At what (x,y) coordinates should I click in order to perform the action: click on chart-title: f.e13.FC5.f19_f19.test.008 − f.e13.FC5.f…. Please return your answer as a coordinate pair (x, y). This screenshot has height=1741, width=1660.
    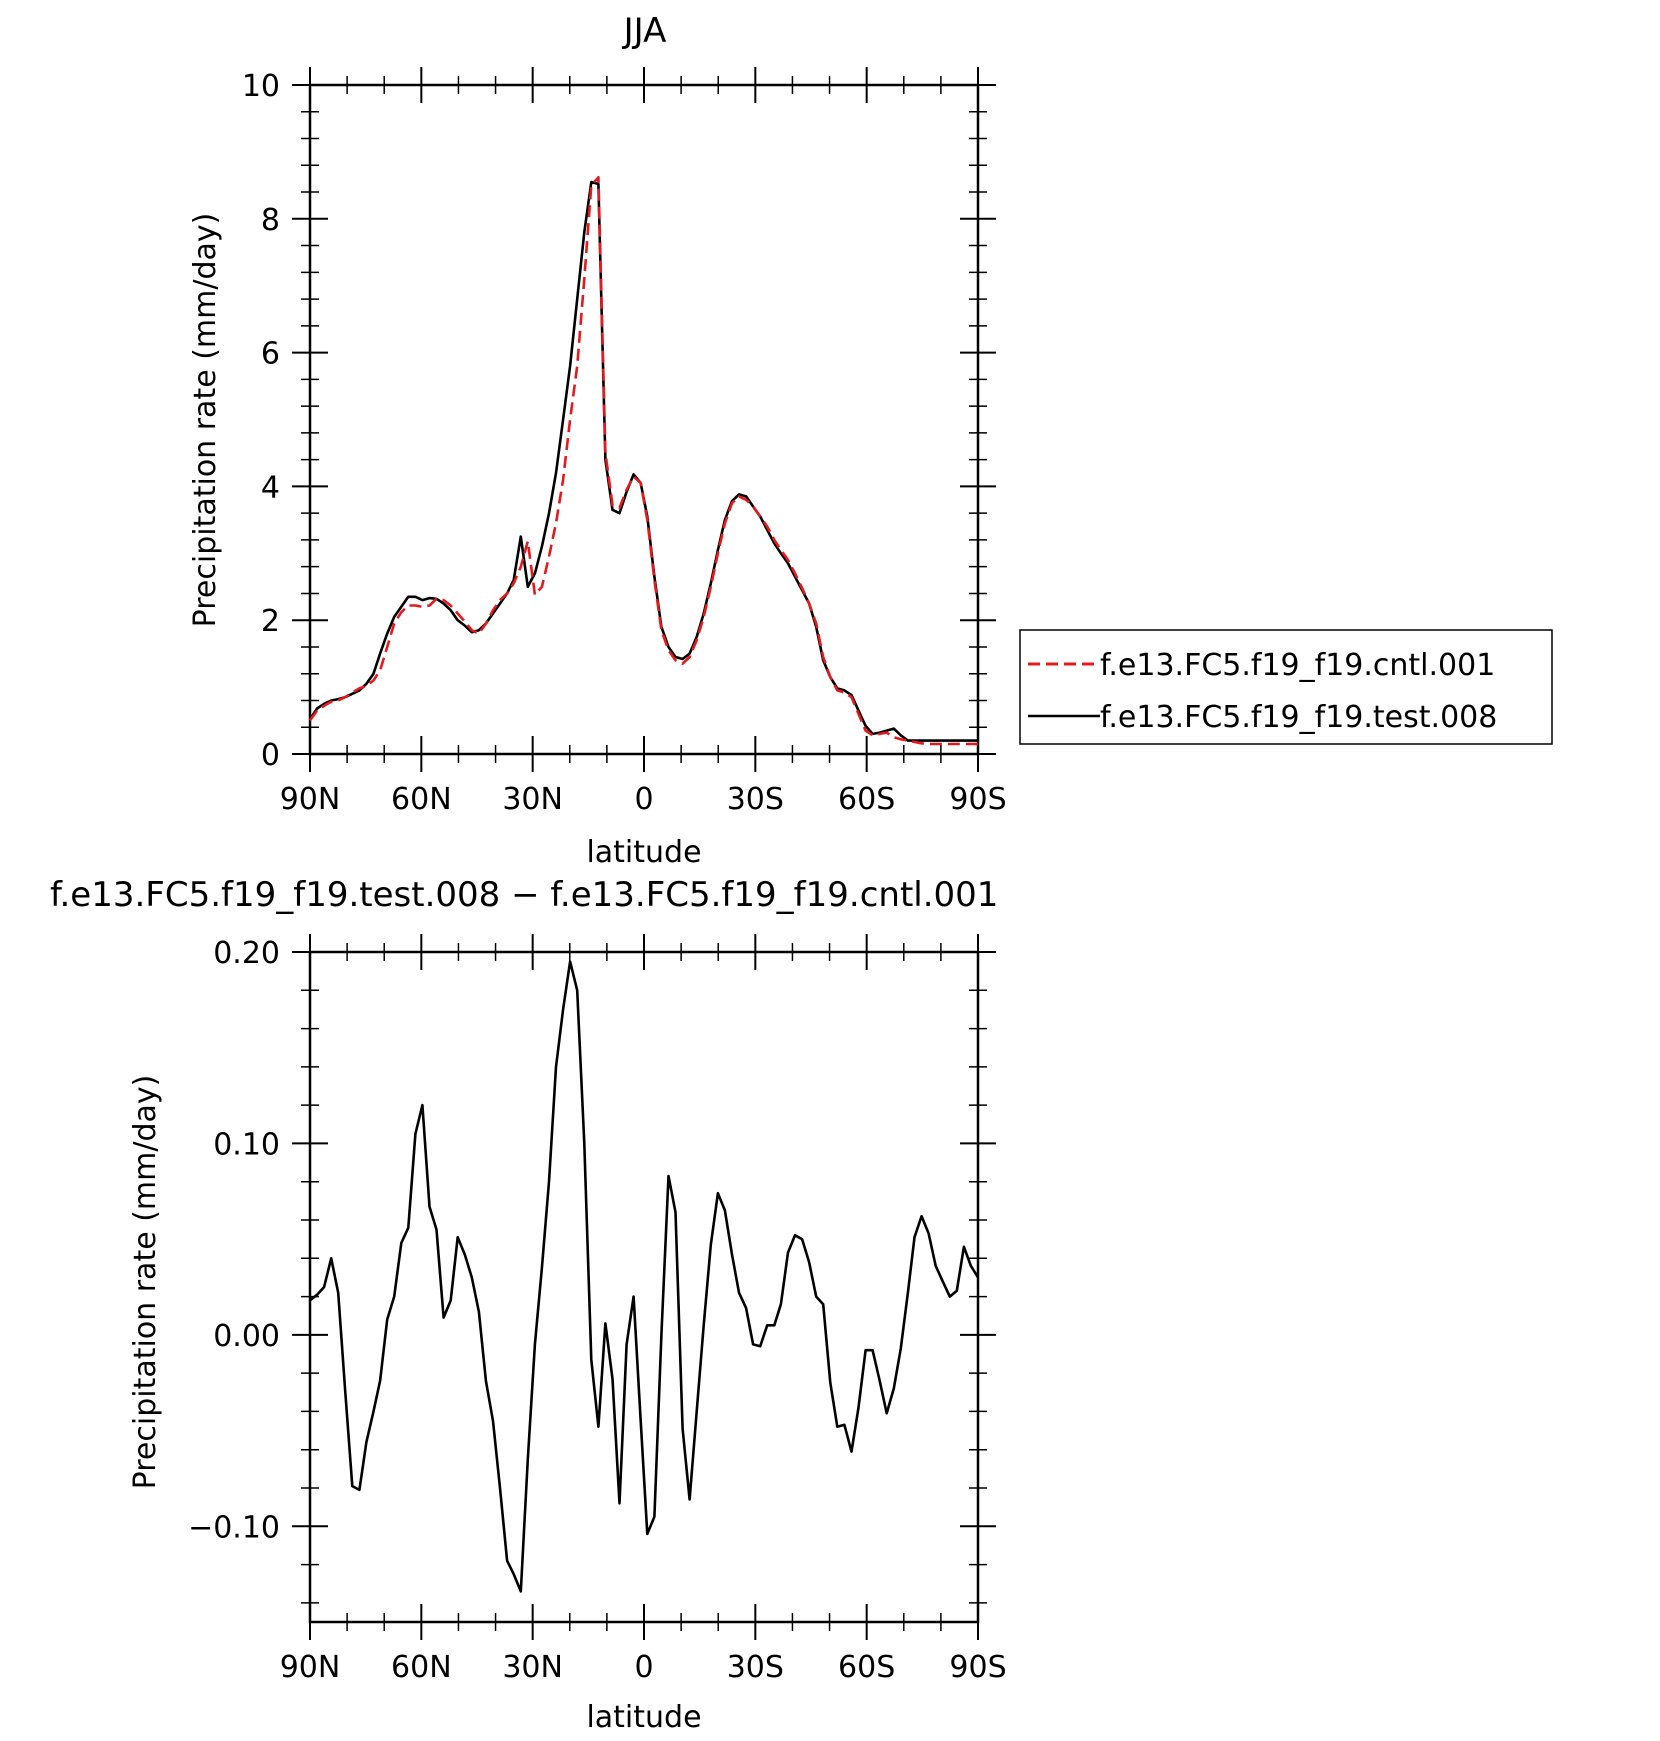
    Looking at the image, I should click on (524, 895).